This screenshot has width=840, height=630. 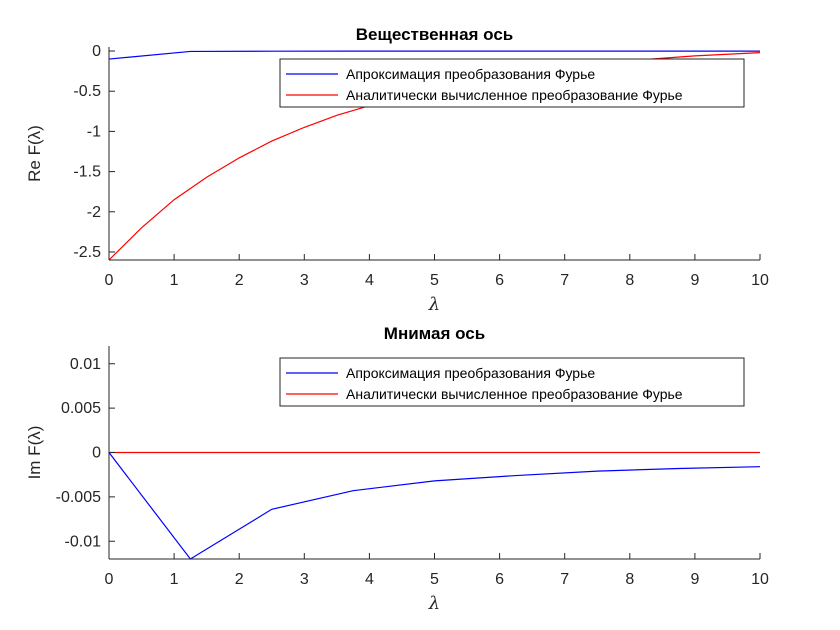 I want to click on y-axis-label: Re F(λ), so click(x=34, y=153).